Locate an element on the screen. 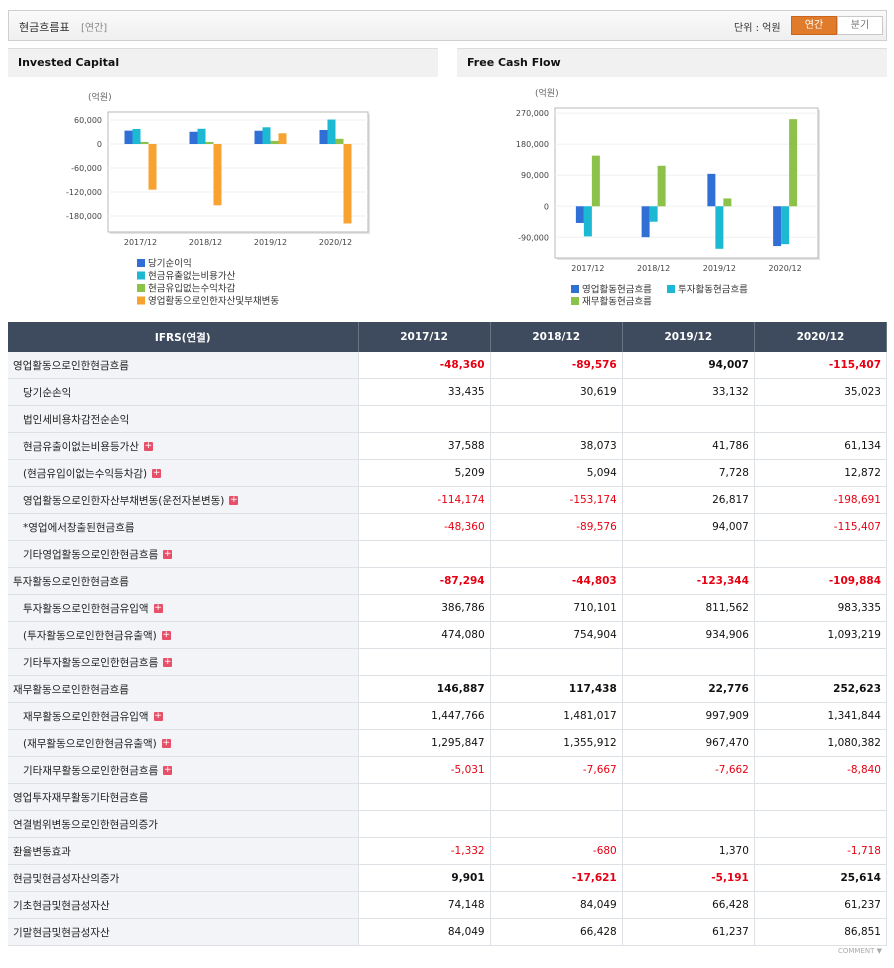 Image resolution: width=894 pixels, height=968 pixels. value-cell: 997,909 is located at coordinates (688, 716).